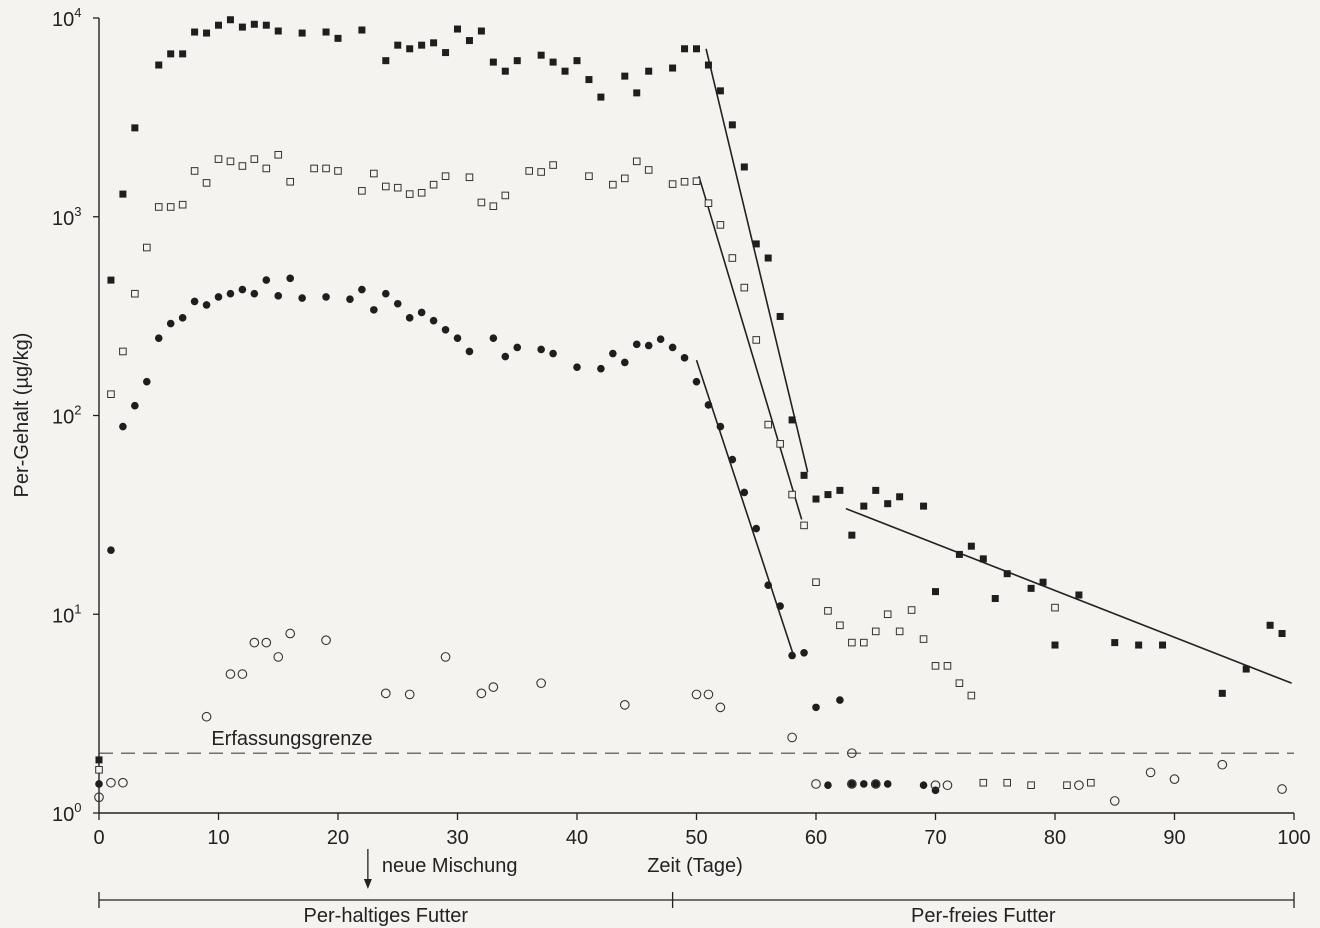  What do you see at coordinates (66, 614) in the screenshot?
I see `y-tick-label: 10¹` at bounding box center [66, 614].